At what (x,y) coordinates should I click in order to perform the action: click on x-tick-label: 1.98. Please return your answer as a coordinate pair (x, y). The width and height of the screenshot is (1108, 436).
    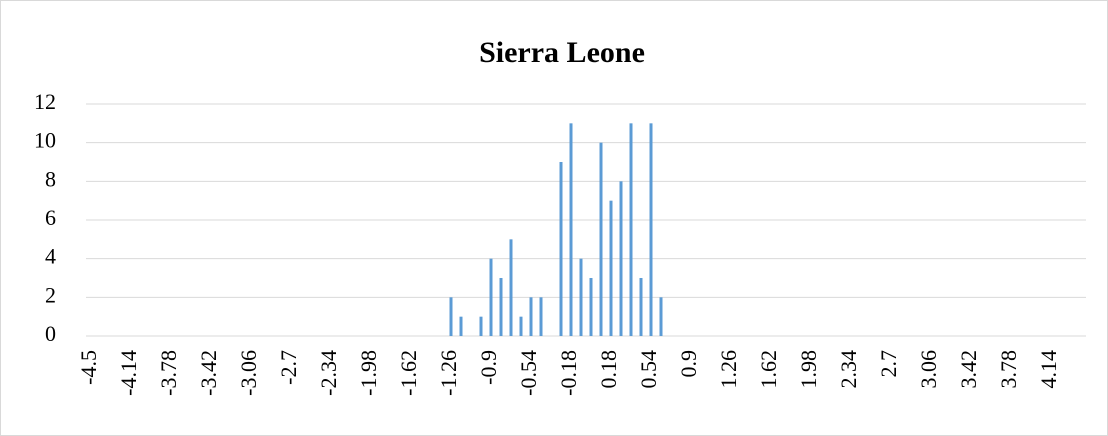
    Looking at the image, I should click on (808, 369).